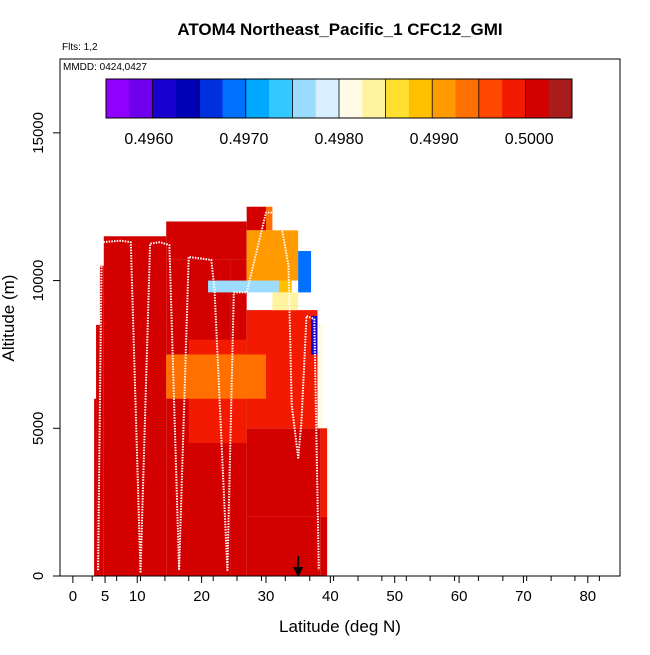  Describe the element at coordinates (243, 139) in the screenshot. I see `colorbar-label: 0.4970` at that location.